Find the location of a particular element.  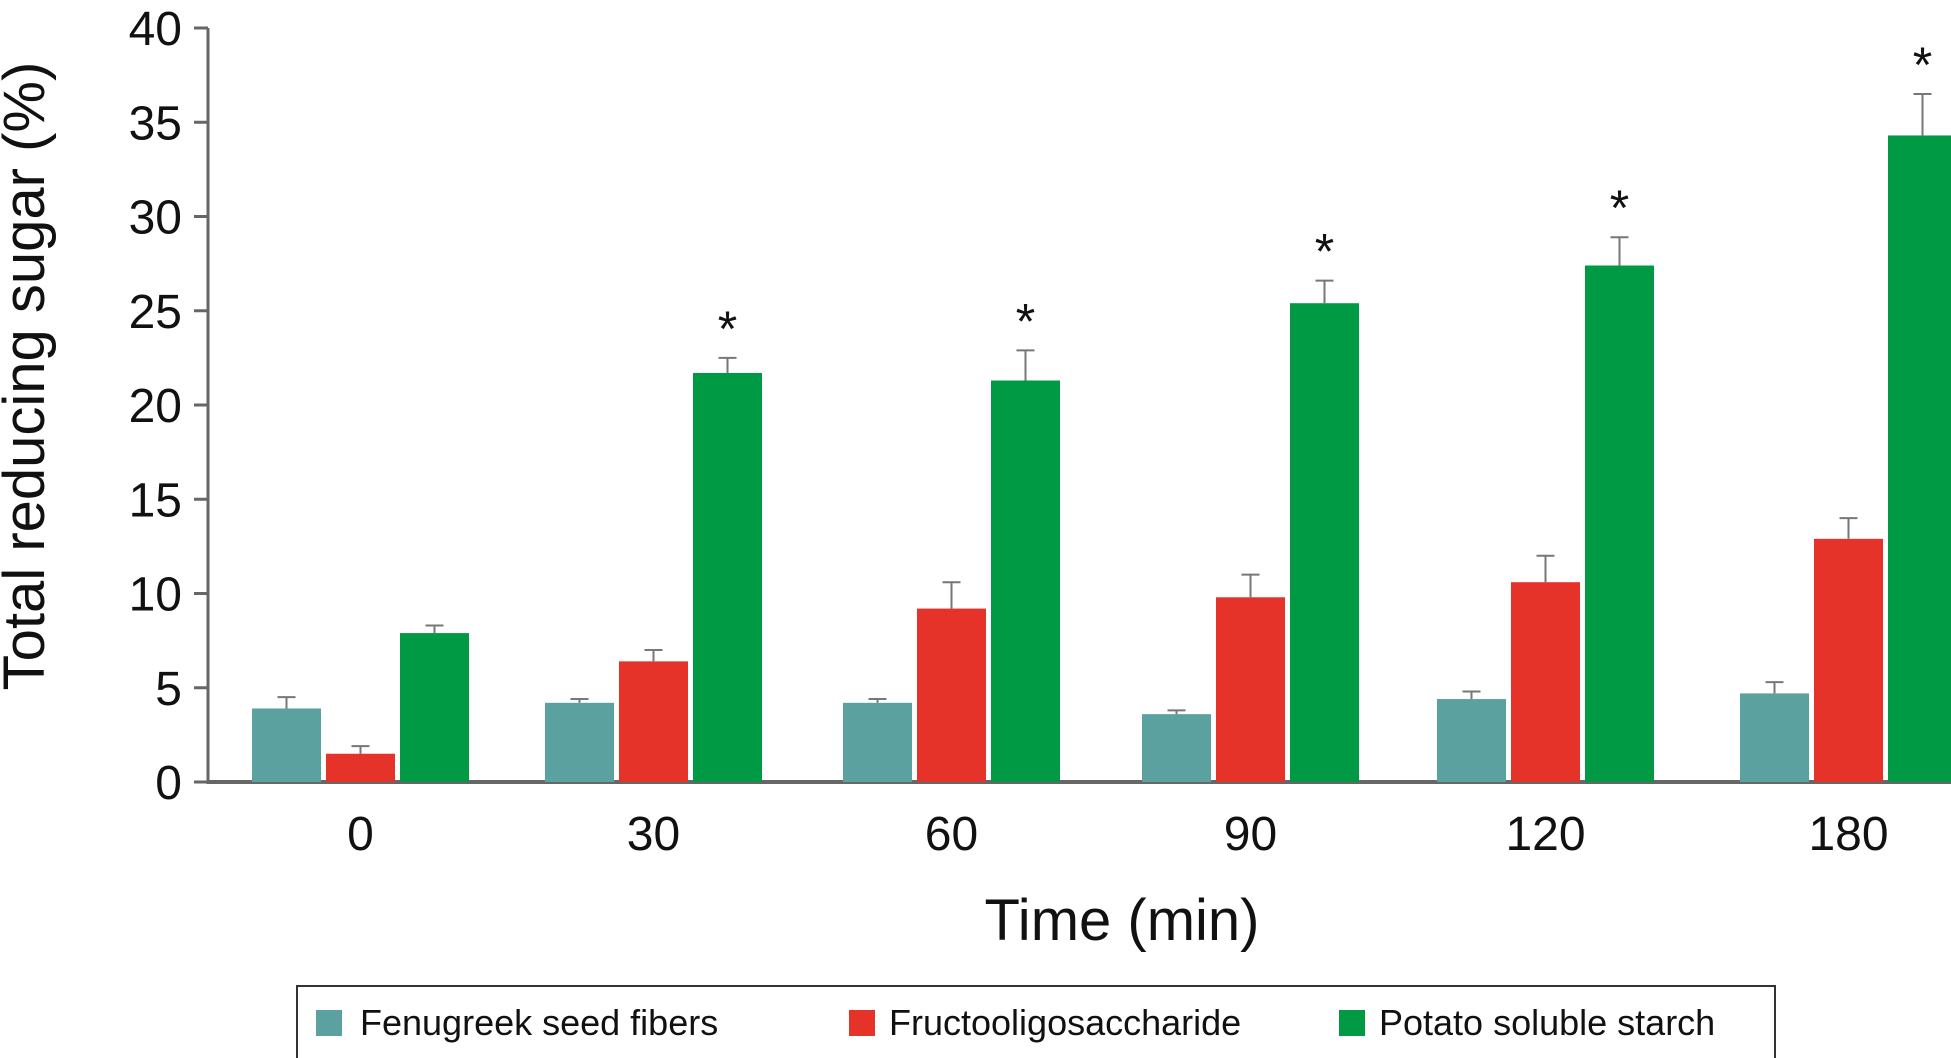

x-axis: 0 30 60 90 120 180 is located at coordinates (1079, 820).